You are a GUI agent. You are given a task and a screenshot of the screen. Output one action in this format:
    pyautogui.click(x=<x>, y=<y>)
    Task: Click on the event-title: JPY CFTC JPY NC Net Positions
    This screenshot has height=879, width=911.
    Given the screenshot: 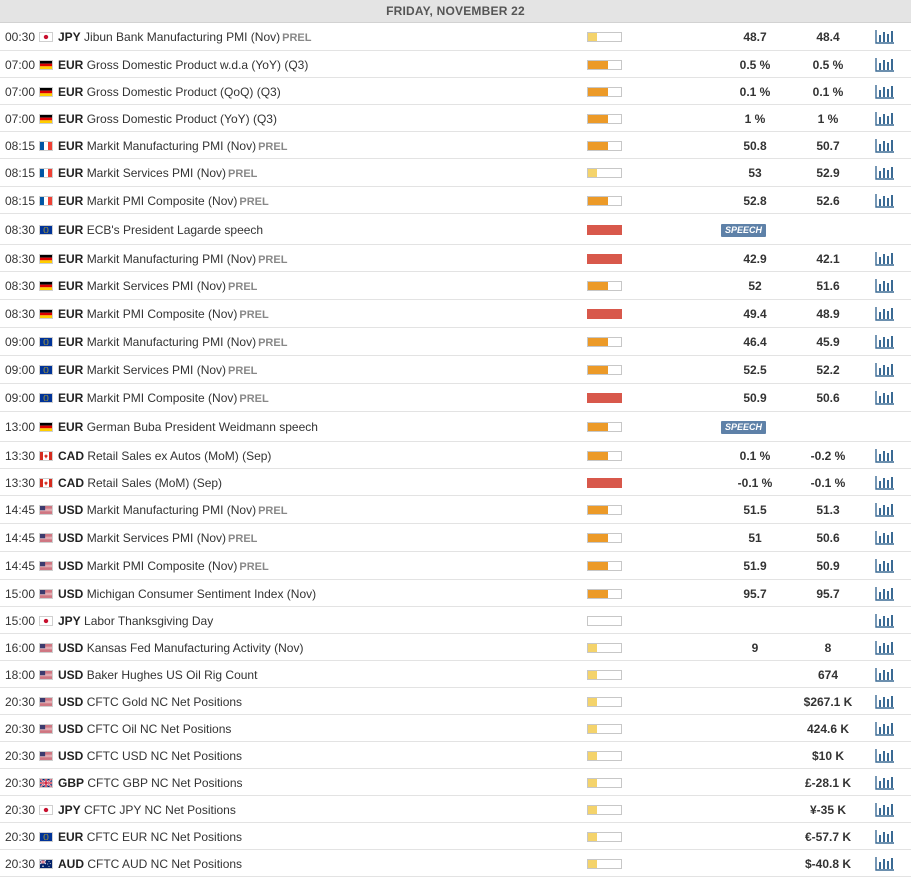 What is the action you would take?
    pyautogui.click(x=147, y=810)
    